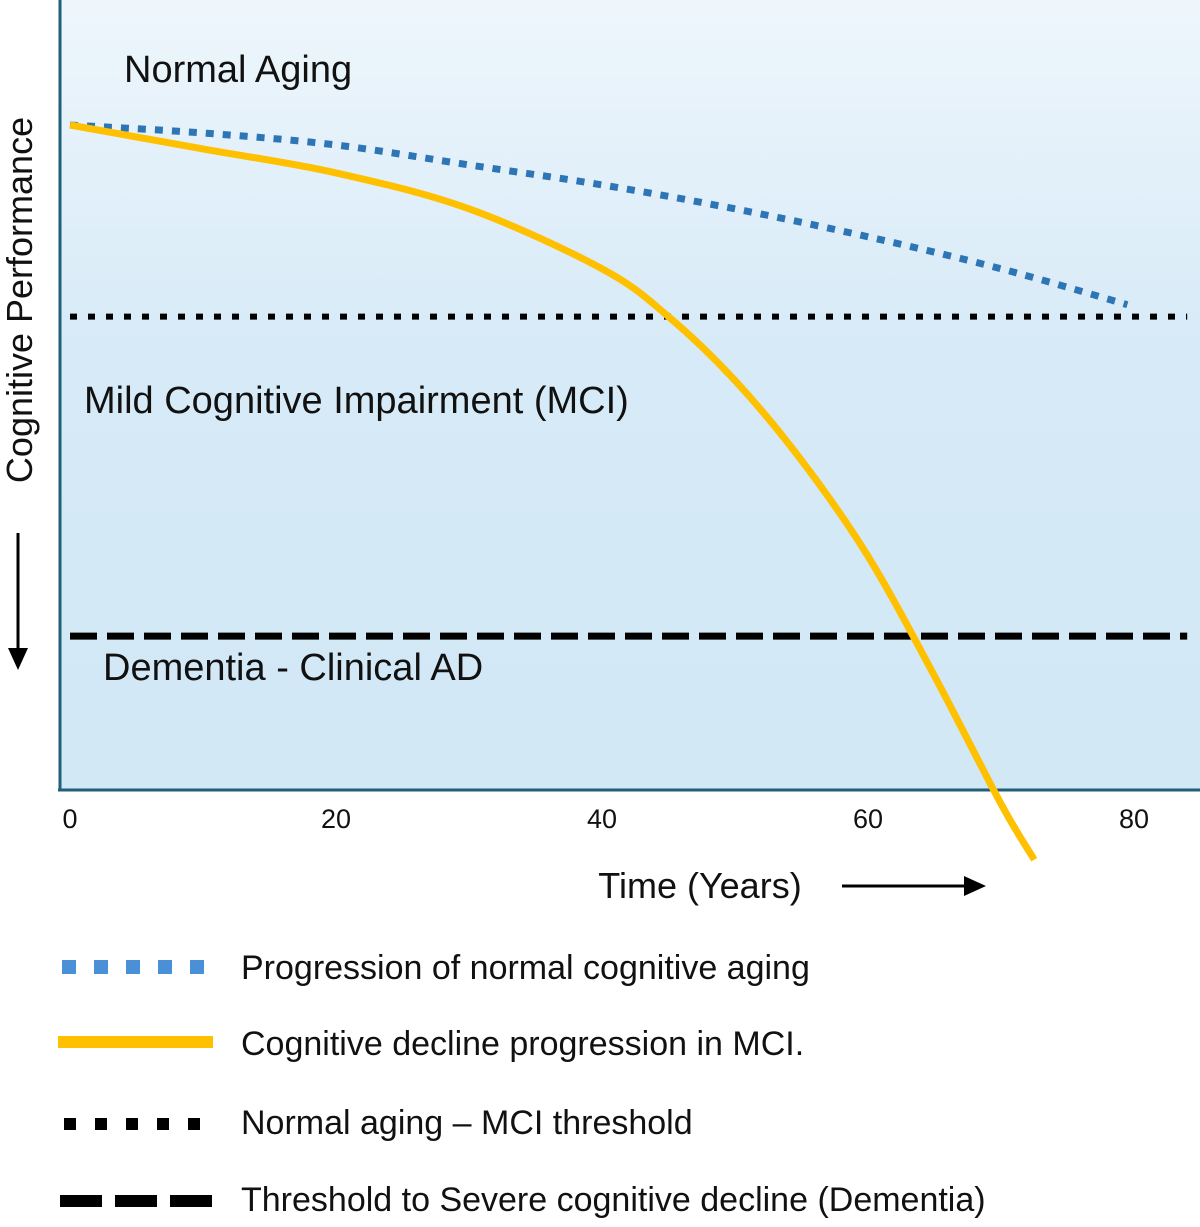 This screenshot has height=1227, width=1200. What do you see at coordinates (467, 1123) in the screenshot?
I see `legend-label: Normal aging – MCI threshold` at bounding box center [467, 1123].